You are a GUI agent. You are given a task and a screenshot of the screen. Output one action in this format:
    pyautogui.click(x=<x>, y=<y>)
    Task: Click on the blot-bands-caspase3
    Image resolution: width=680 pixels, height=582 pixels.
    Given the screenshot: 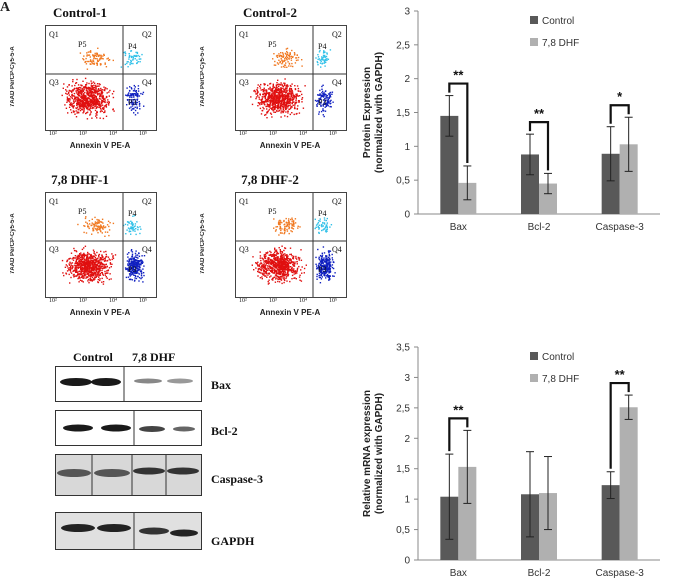 What is the action you would take?
    pyautogui.click(x=128, y=475)
    